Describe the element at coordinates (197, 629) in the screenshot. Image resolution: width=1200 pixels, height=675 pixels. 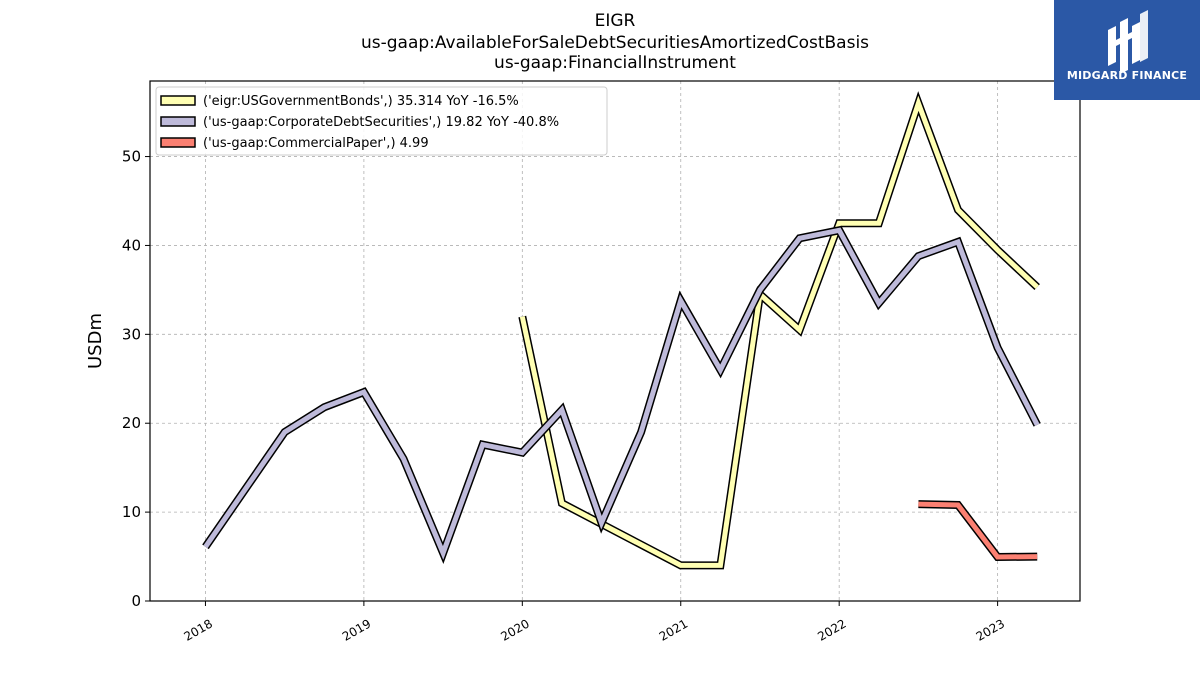
I see `x-tick-label: 2018` at that location.